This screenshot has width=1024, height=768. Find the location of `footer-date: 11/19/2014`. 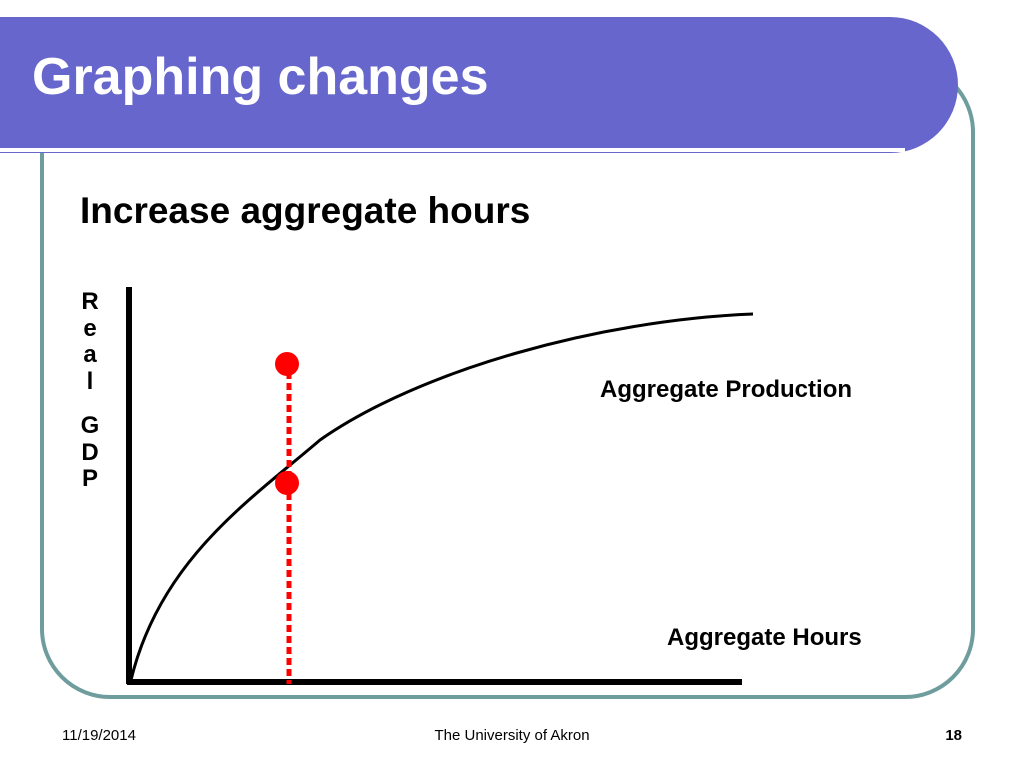

footer-date: 11/19/2014 is located at coordinates (99, 735).